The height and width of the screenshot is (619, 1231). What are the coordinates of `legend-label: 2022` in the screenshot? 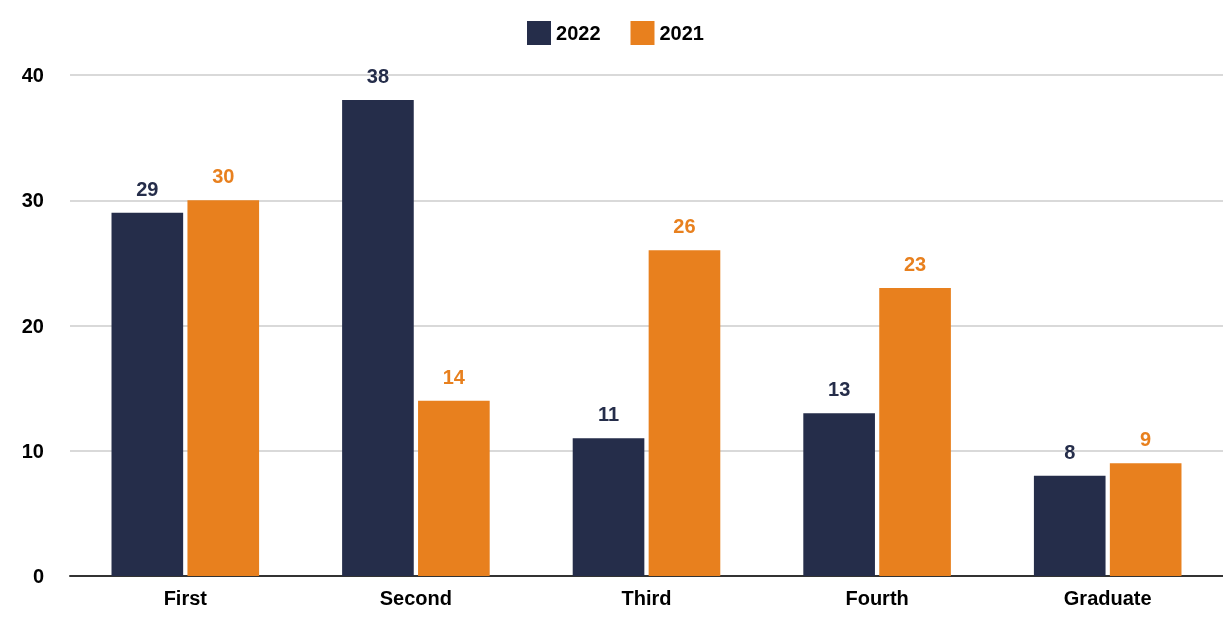 It's located at (578, 33).